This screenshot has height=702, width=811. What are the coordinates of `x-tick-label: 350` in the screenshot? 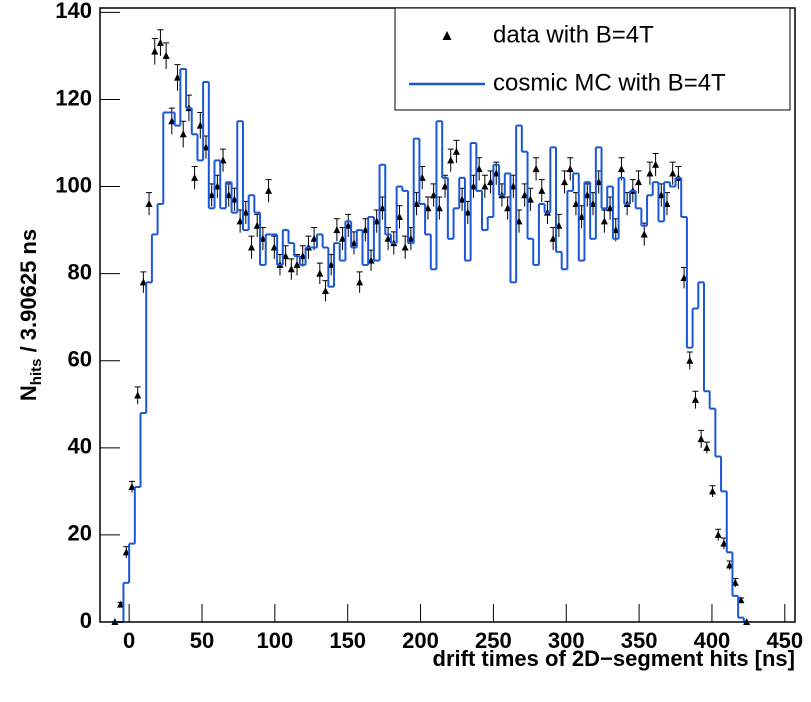 It's located at (639, 640).